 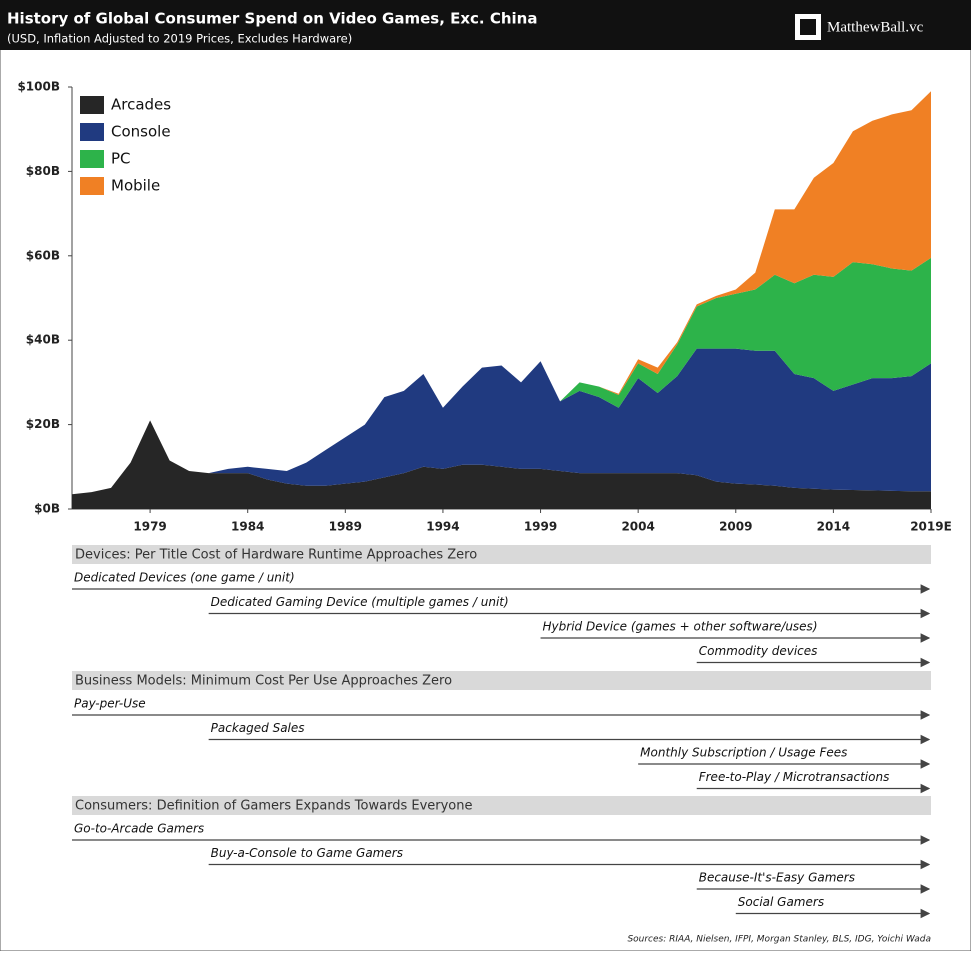 What do you see at coordinates (149, 527) in the screenshot?
I see `x-tick-label: 1979` at bounding box center [149, 527].